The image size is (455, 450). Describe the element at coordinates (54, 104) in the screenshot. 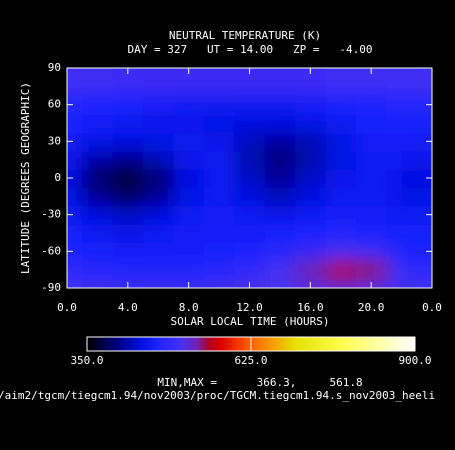

I see `y-tick-label: 60` at that location.